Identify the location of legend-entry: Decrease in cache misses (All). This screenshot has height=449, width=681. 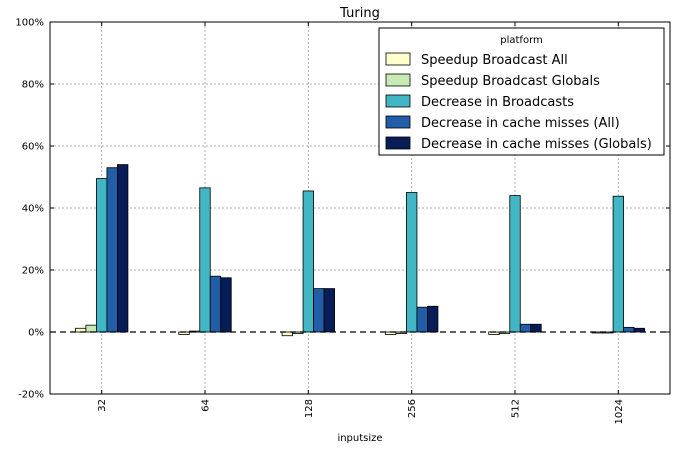
(520, 123).